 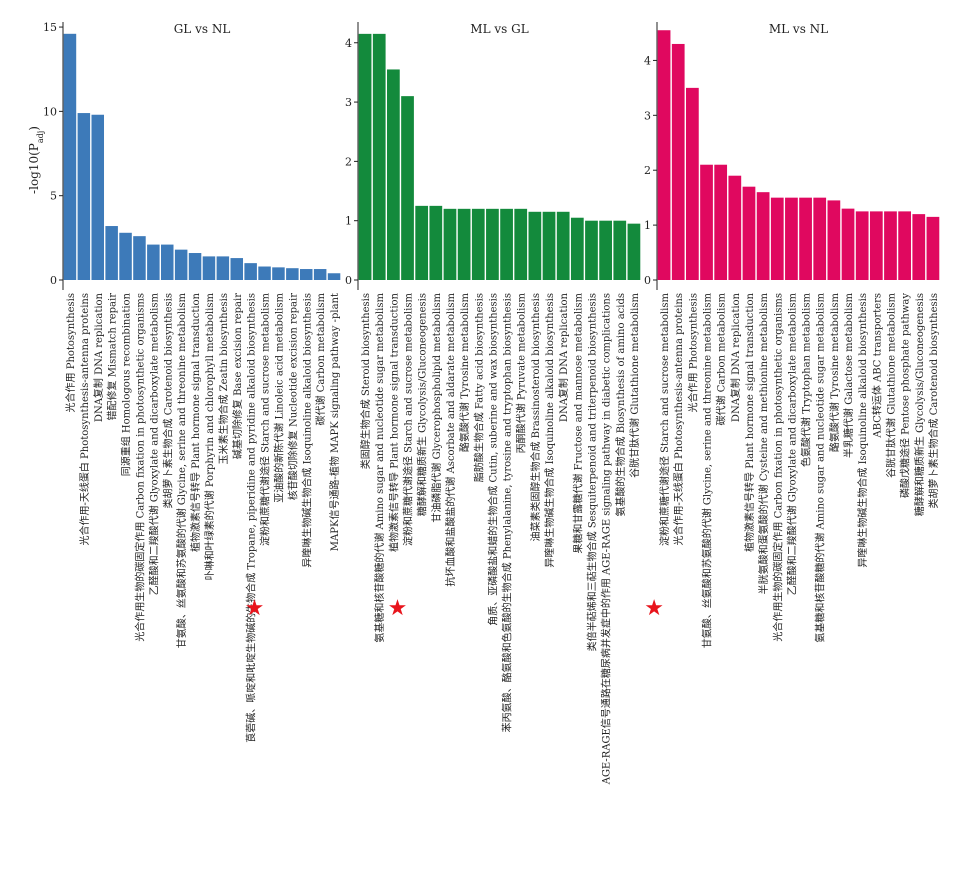 I want to click on y-tick-label: 4, so click(x=348, y=43).